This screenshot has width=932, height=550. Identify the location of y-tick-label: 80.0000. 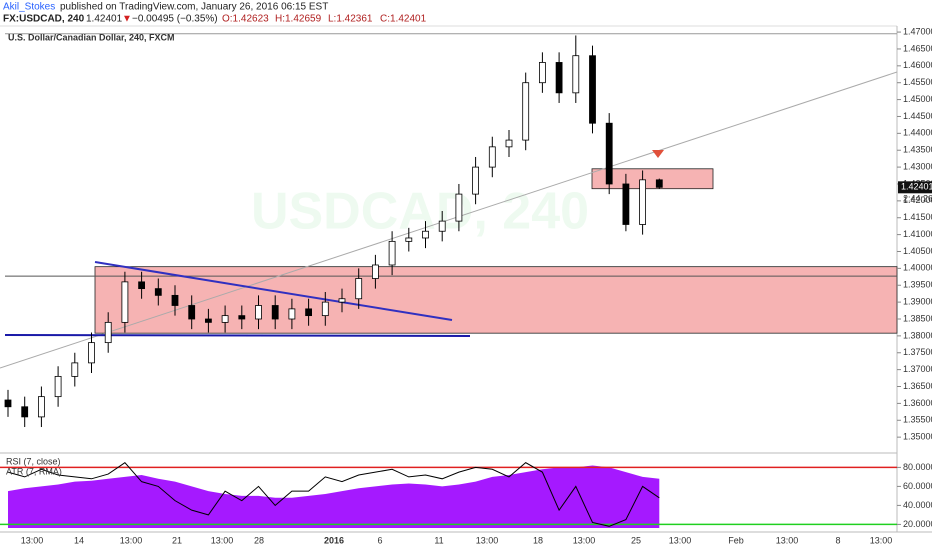
(917, 467).